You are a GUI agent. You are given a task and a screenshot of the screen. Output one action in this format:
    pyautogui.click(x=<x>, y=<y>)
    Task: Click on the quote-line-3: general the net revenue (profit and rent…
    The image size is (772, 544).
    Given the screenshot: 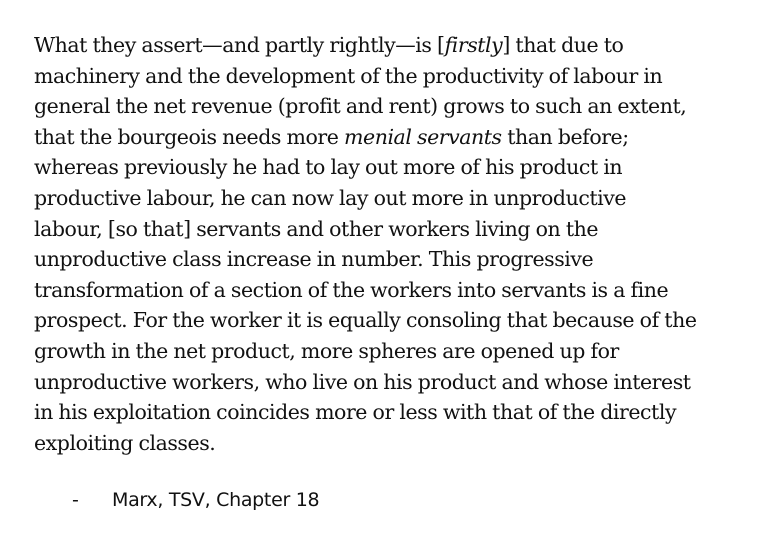 What is the action you would take?
    pyautogui.click(x=360, y=106)
    